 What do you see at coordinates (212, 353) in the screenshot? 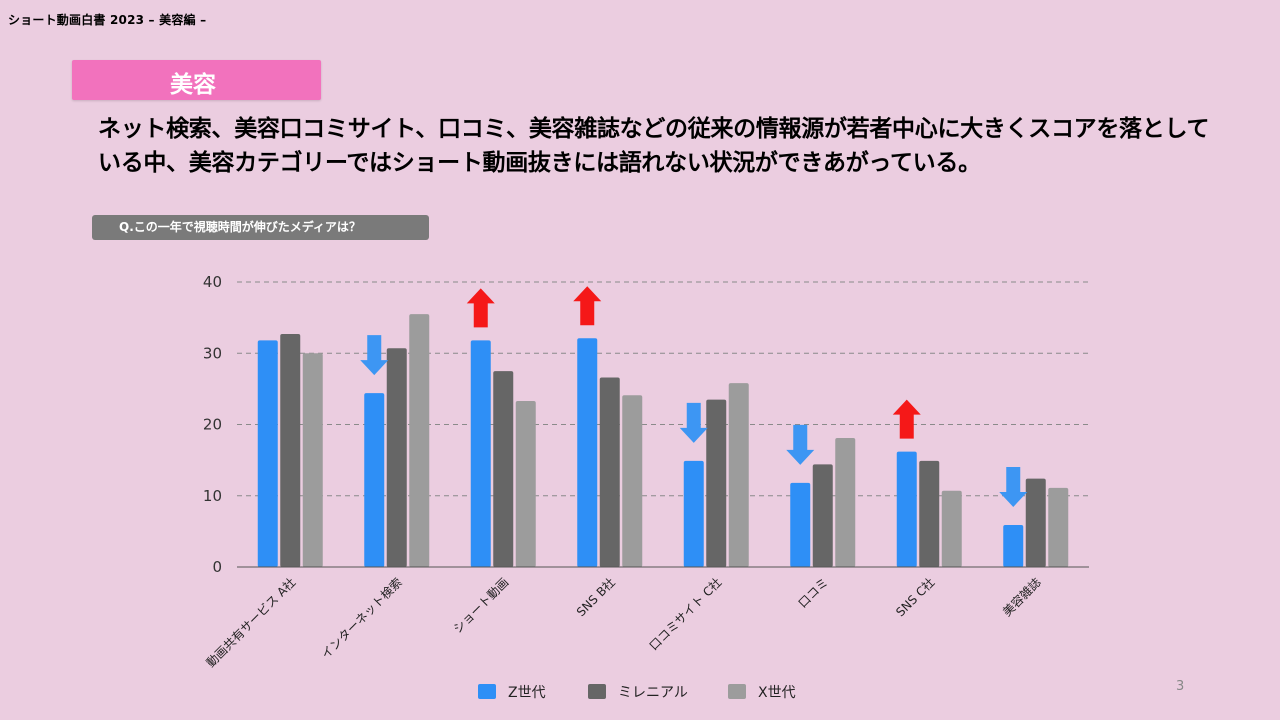
I see `y-tick-label: 30` at bounding box center [212, 353].